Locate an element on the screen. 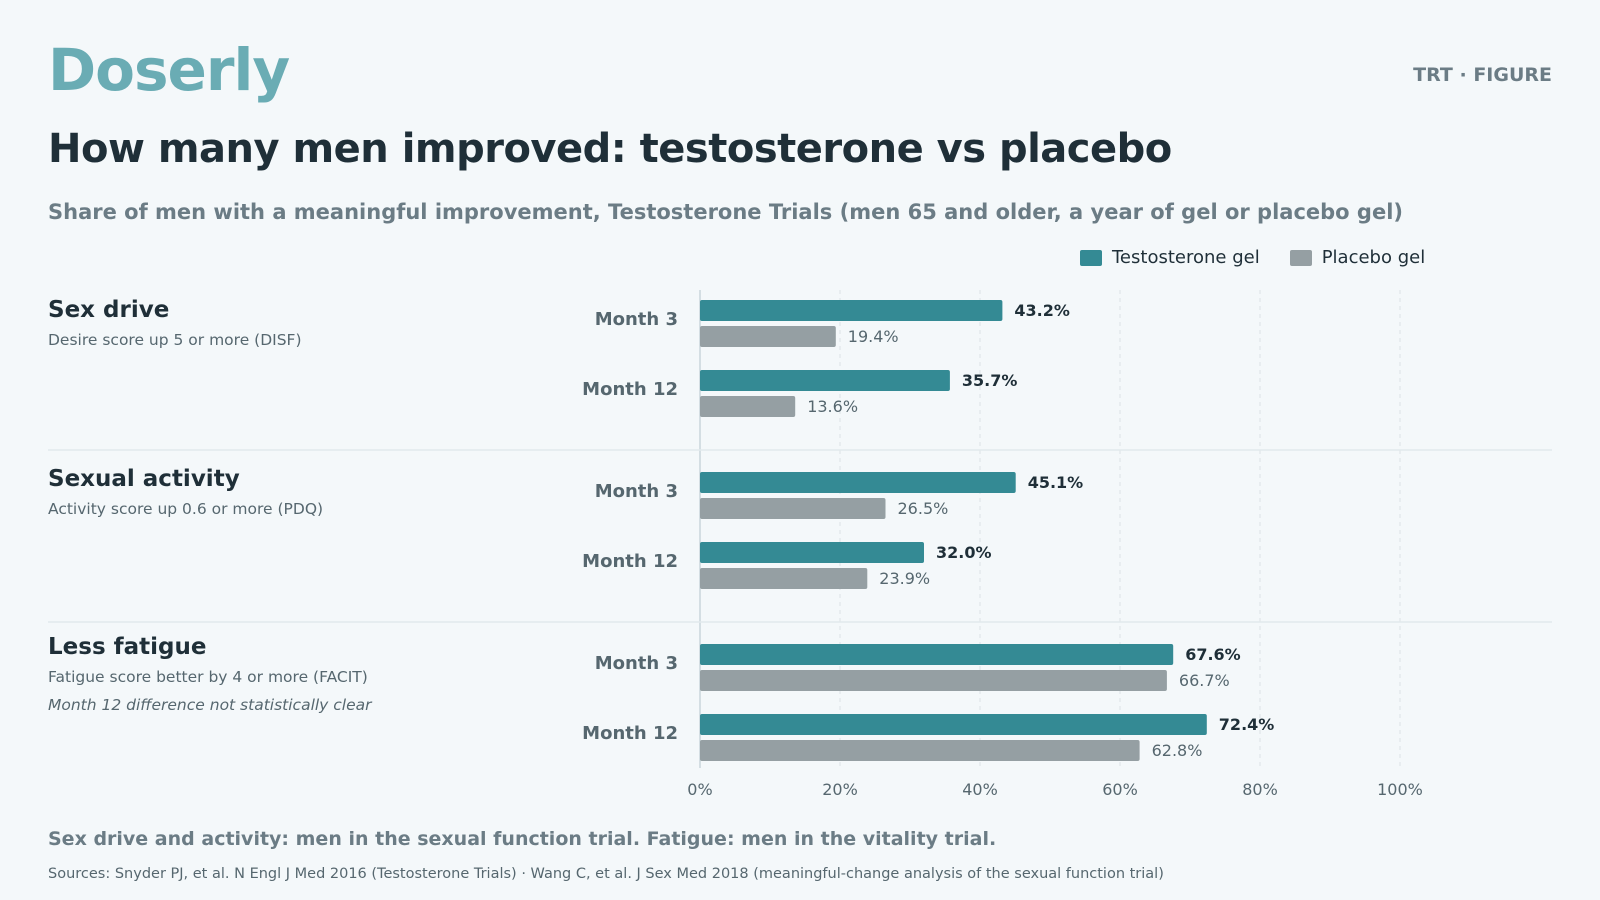 The width and height of the screenshot is (1600, 900). group-name: Sexual activity is located at coordinates (144, 479).